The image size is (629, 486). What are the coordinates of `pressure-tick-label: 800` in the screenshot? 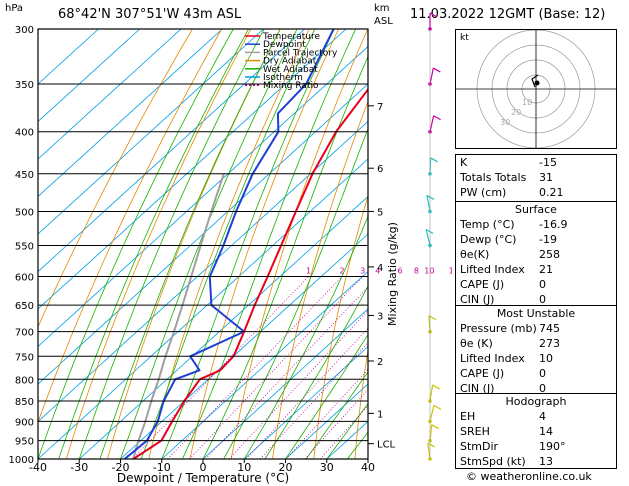 It's located at (24, 380).